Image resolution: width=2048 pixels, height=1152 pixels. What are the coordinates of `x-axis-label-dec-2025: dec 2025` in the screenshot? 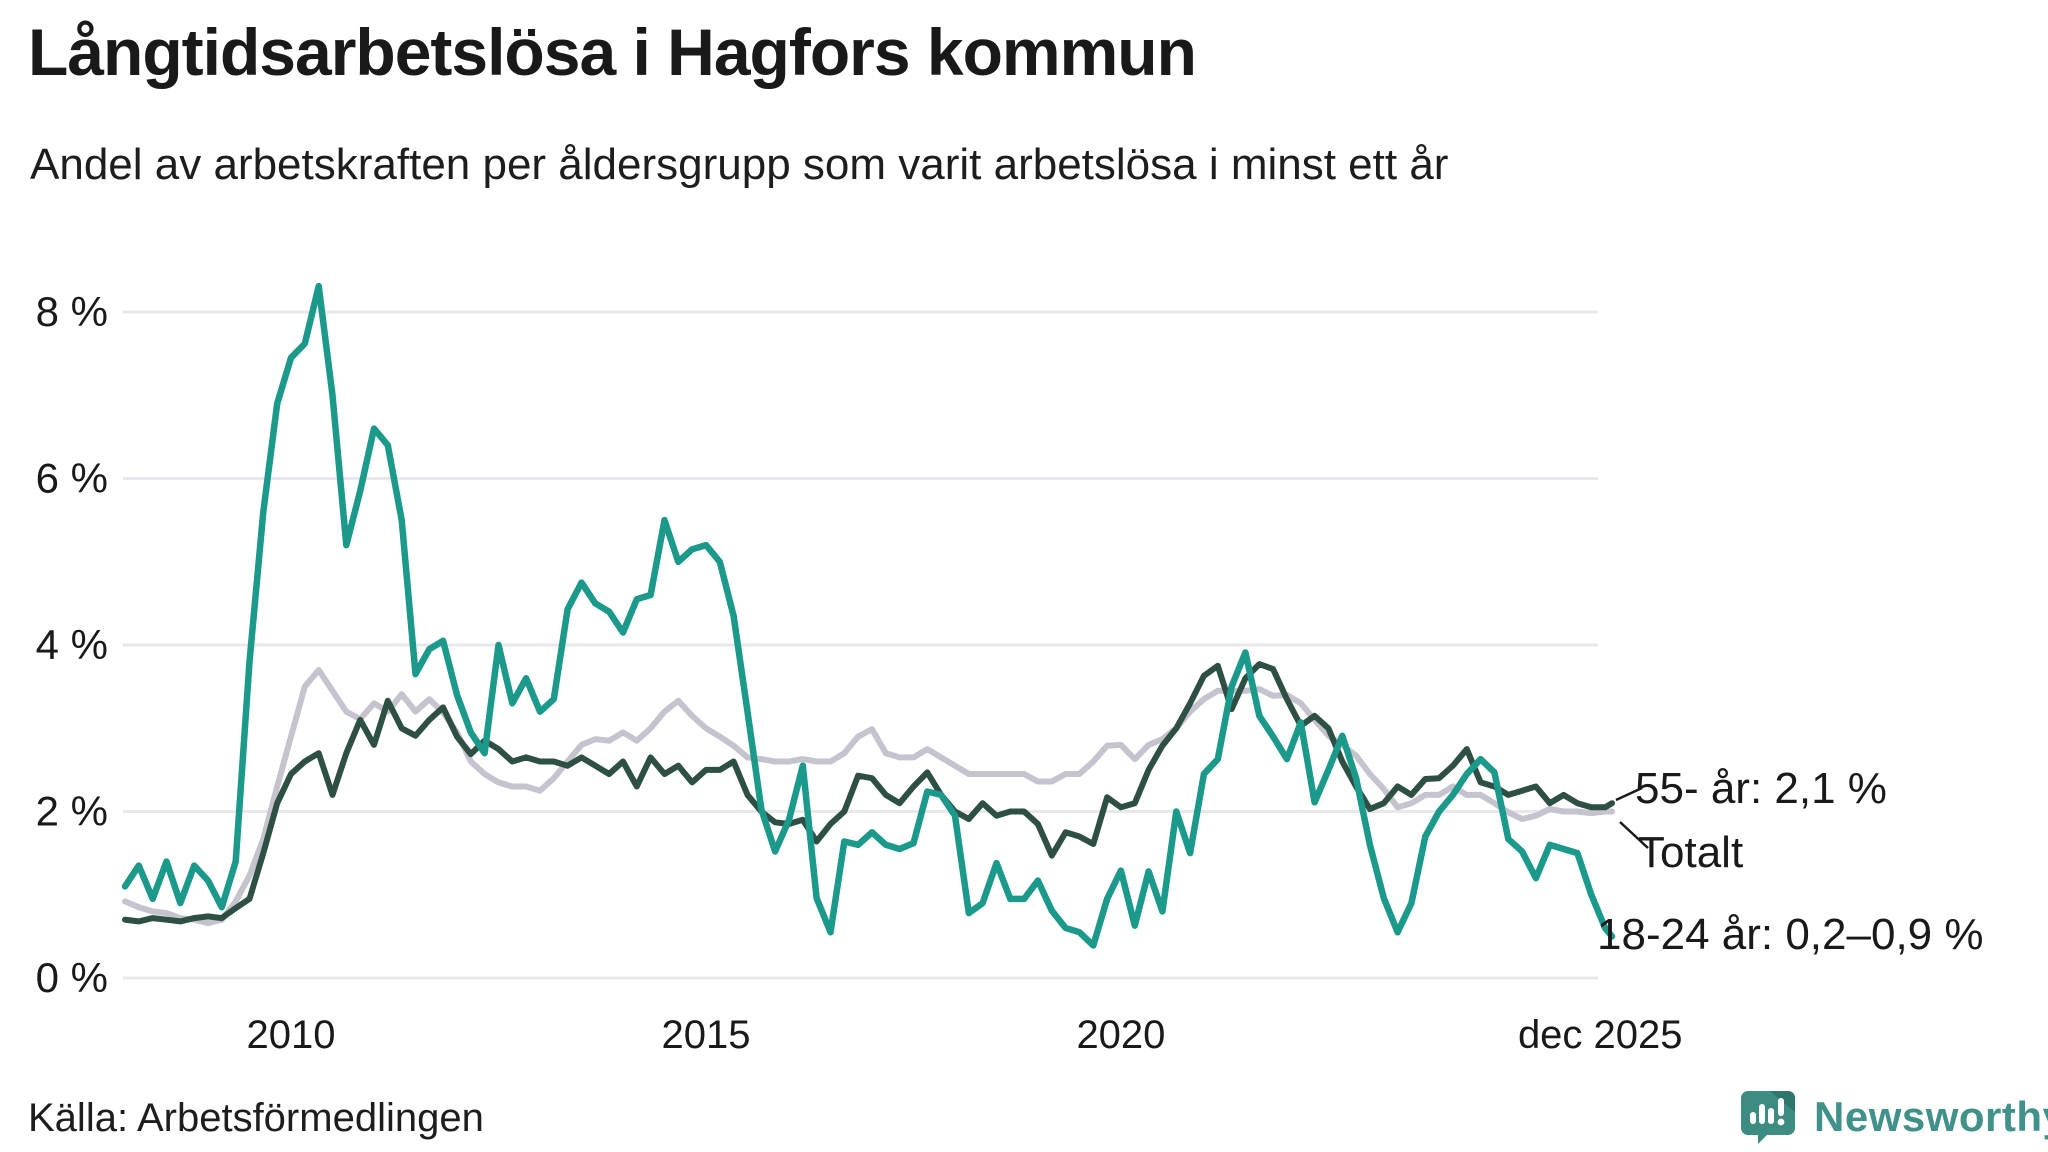 It's located at (1600, 1035).